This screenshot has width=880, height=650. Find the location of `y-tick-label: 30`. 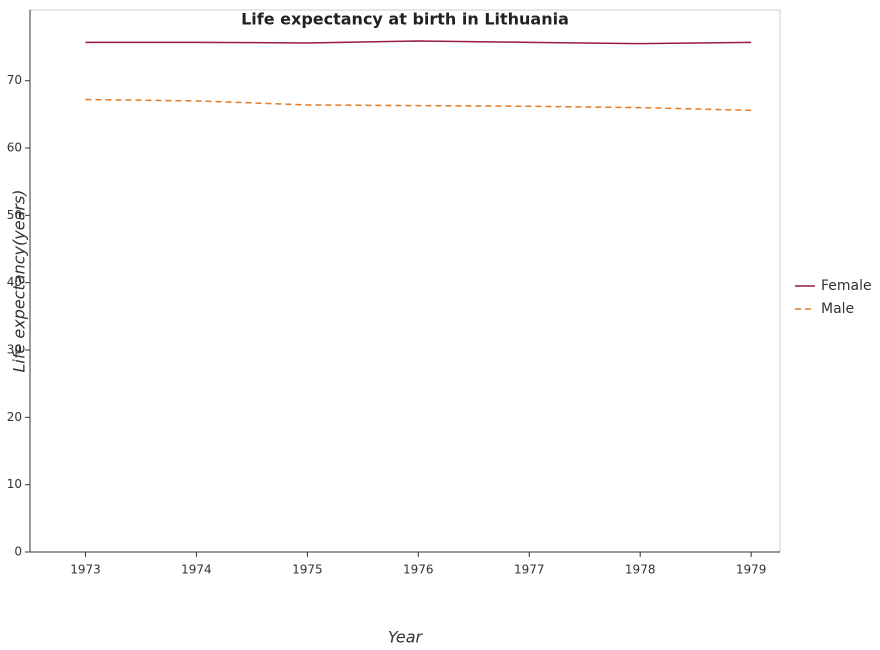

y-tick-label: 30 is located at coordinates (14, 350).